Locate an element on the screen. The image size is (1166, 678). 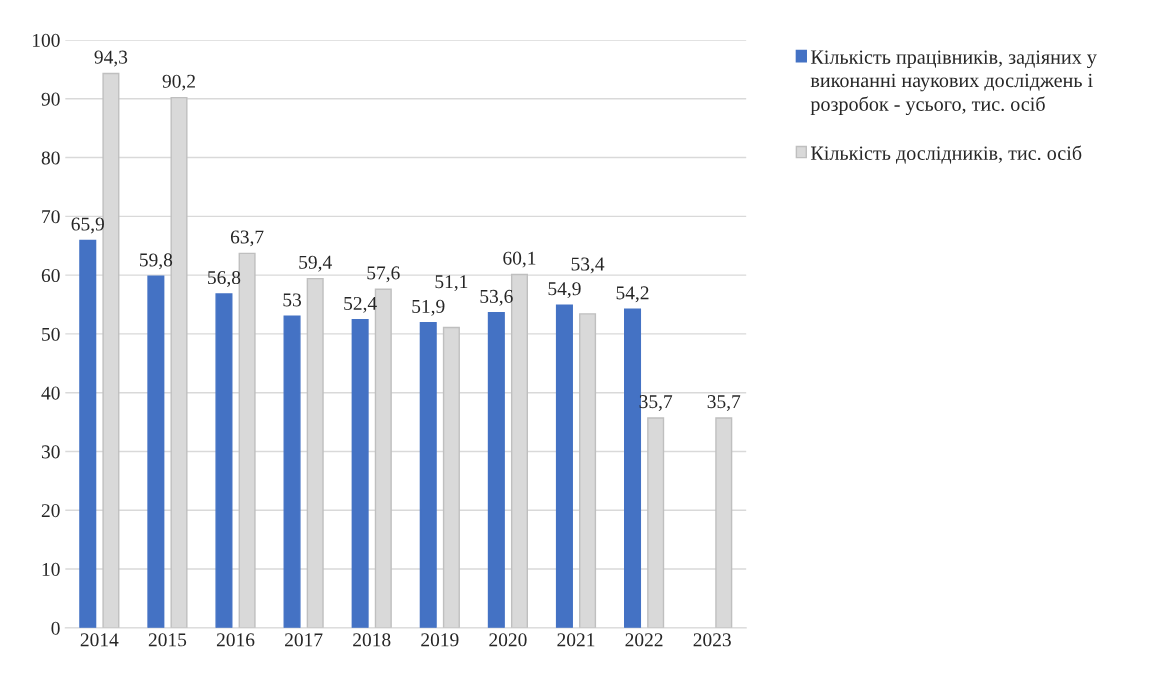
x-tick-label: 2017 is located at coordinates (304, 640).